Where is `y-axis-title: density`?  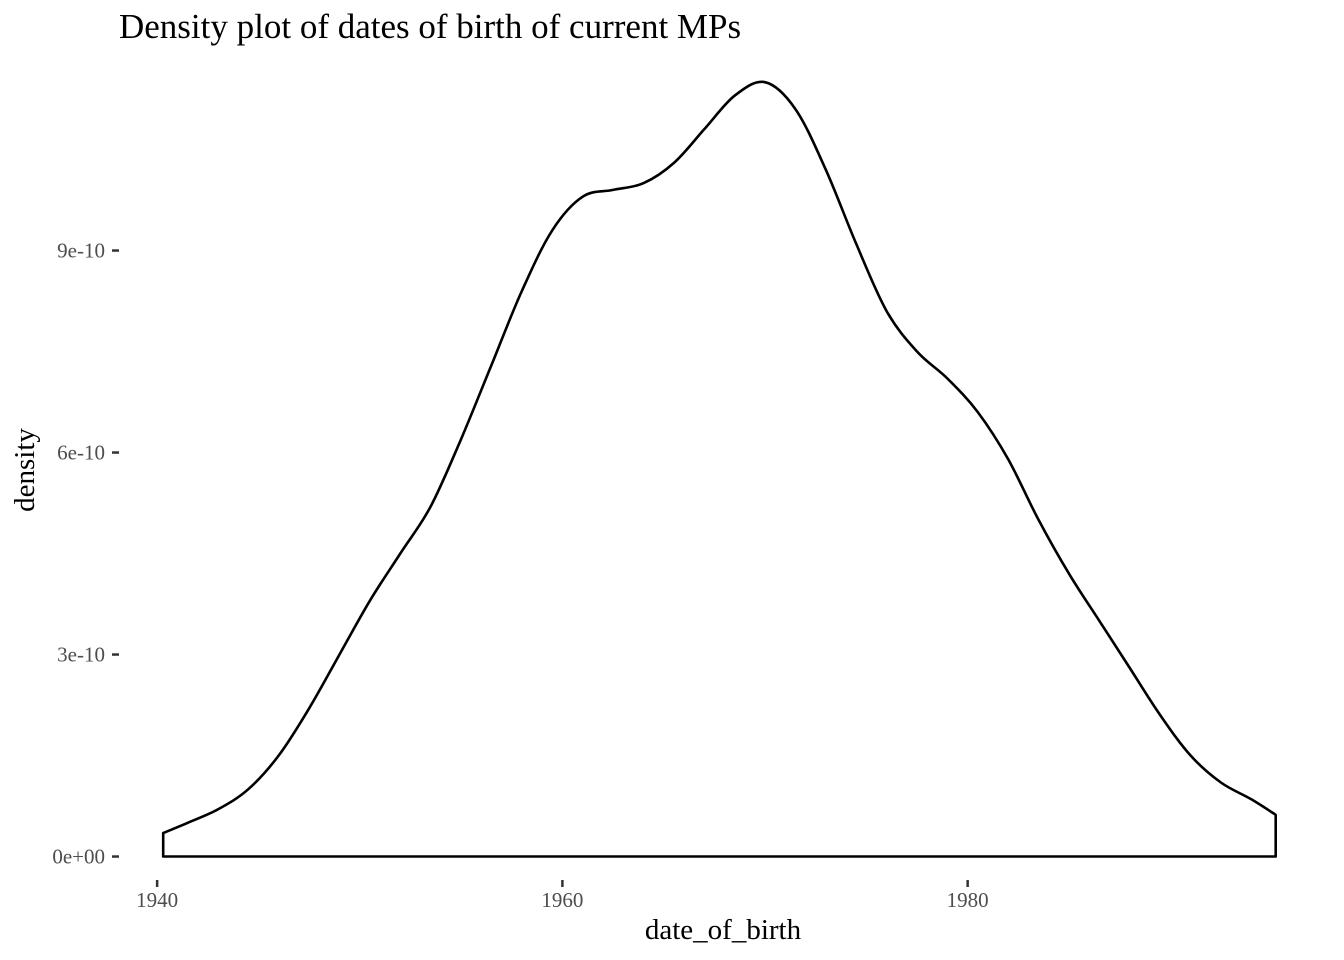
y-axis-title: density is located at coordinates (25, 470).